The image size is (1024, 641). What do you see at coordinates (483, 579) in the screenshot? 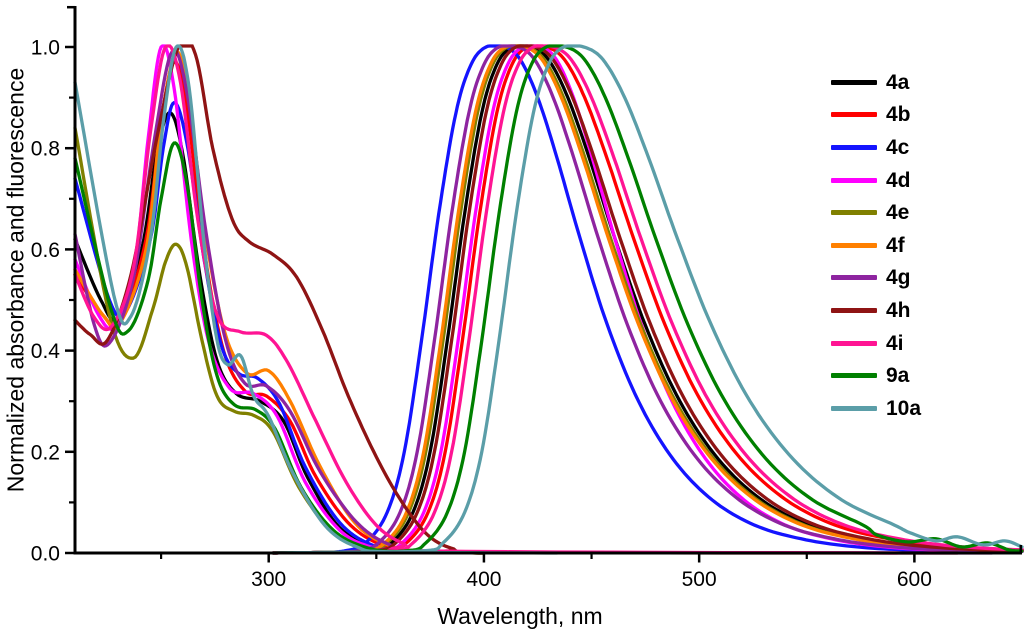
I see `x-tick-label-400: 400` at bounding box center [483, 579].